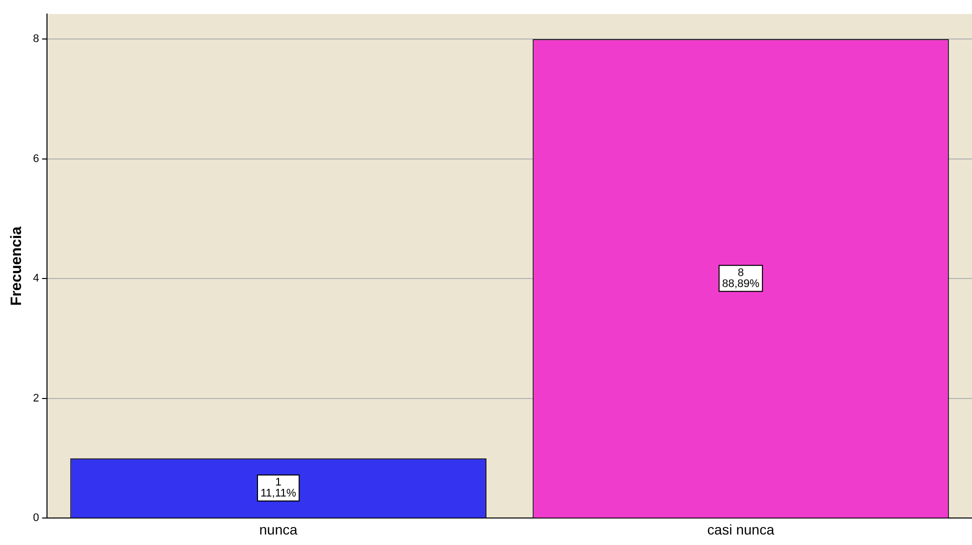 The height and width of the screenshot is (545, 972). I want to click on x-tick-label: casi nunca, so click(740, 529).